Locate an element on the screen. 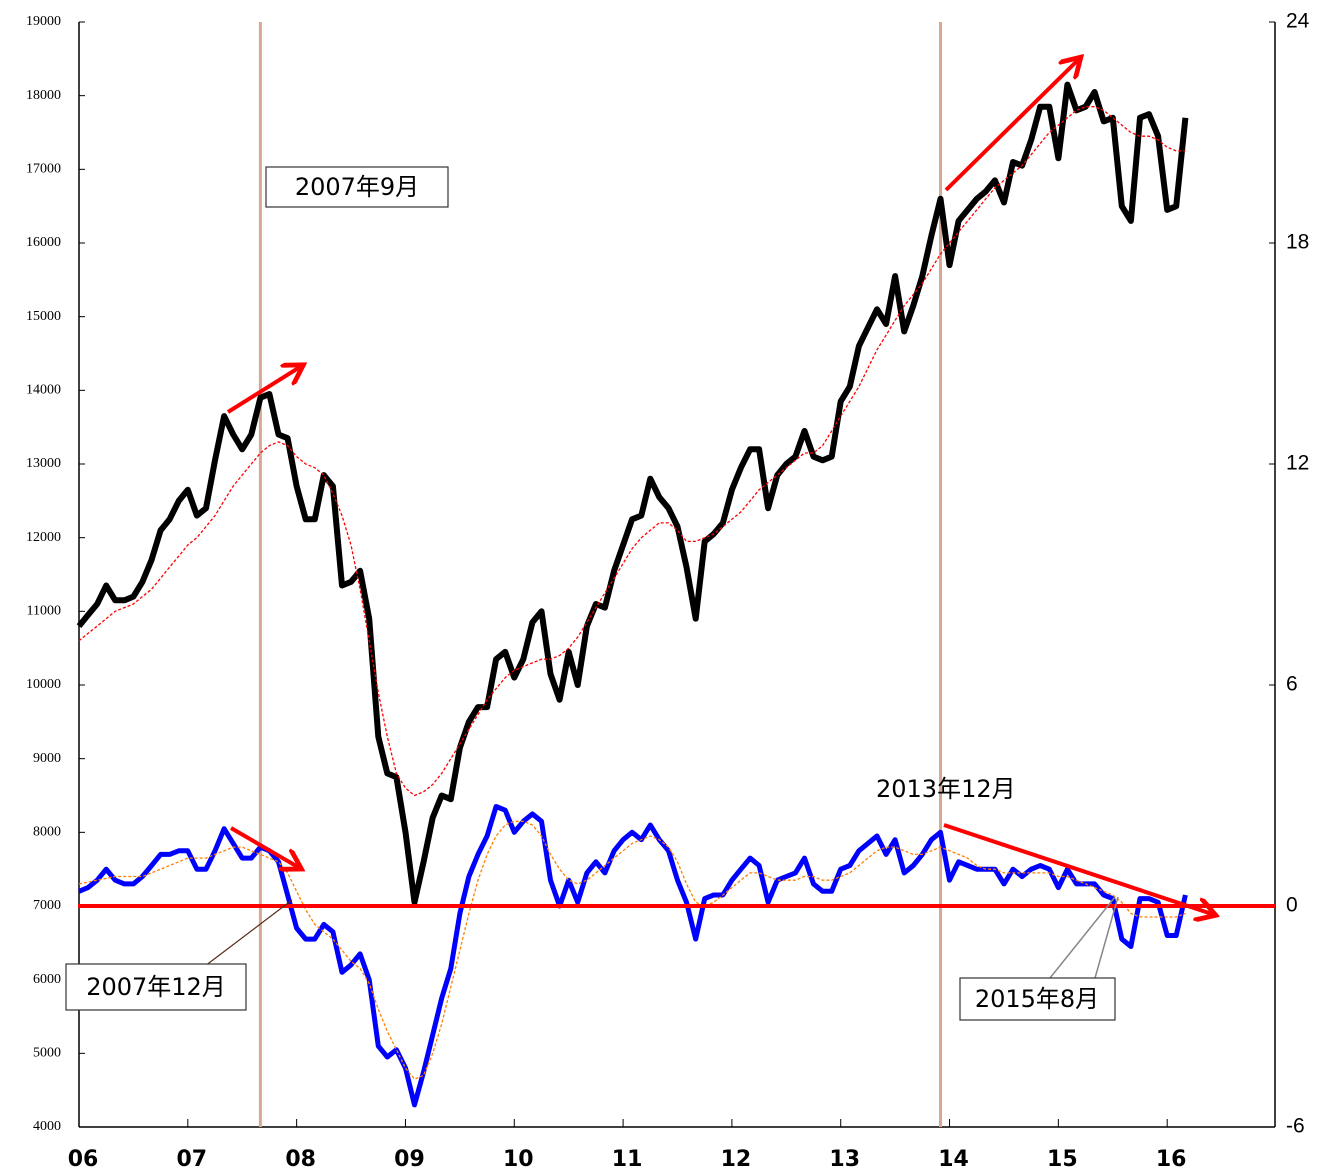 The width and height of the screenshot is (1333, 1175). annotation: 2013年12月 is located at coordinates (946, 789).